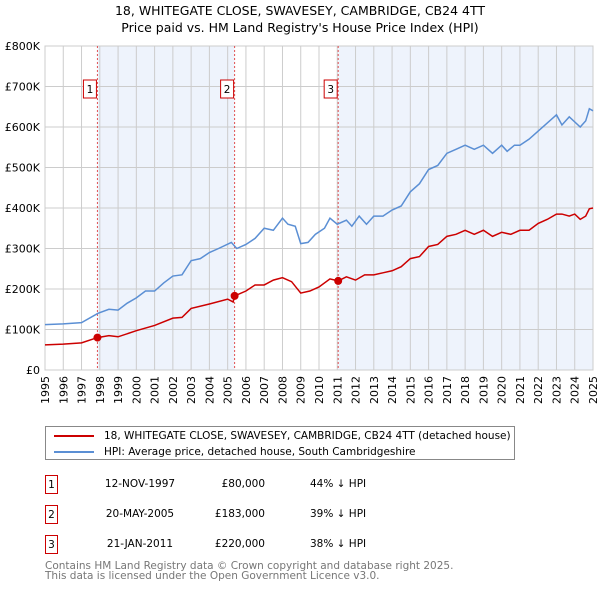  What do you see at coordinates (319, 390) in the screenshot?
I see `x-tick-label: 2010` at bounding box center [319, 390].